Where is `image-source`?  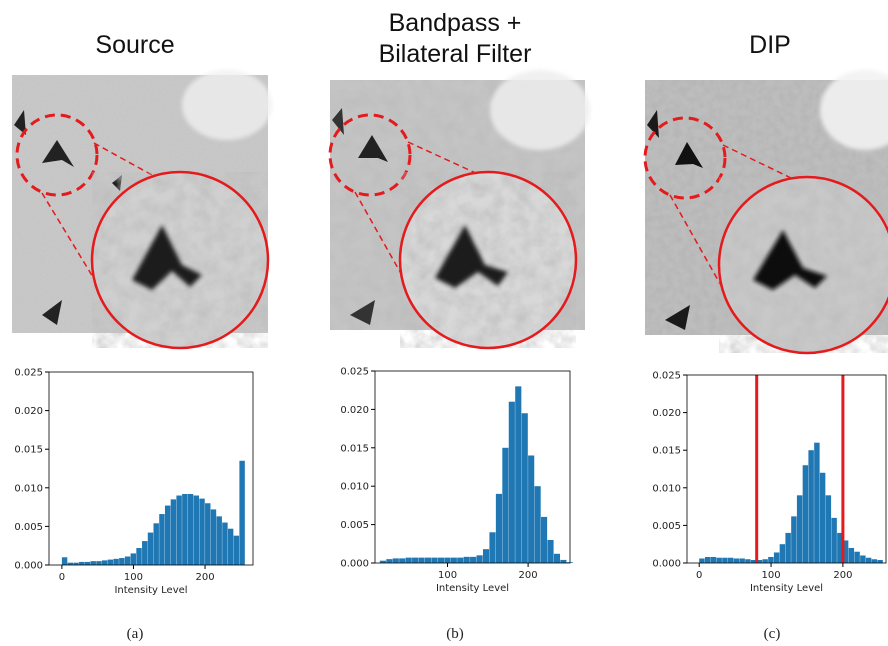
image-source is located at coordinates (142, 210).